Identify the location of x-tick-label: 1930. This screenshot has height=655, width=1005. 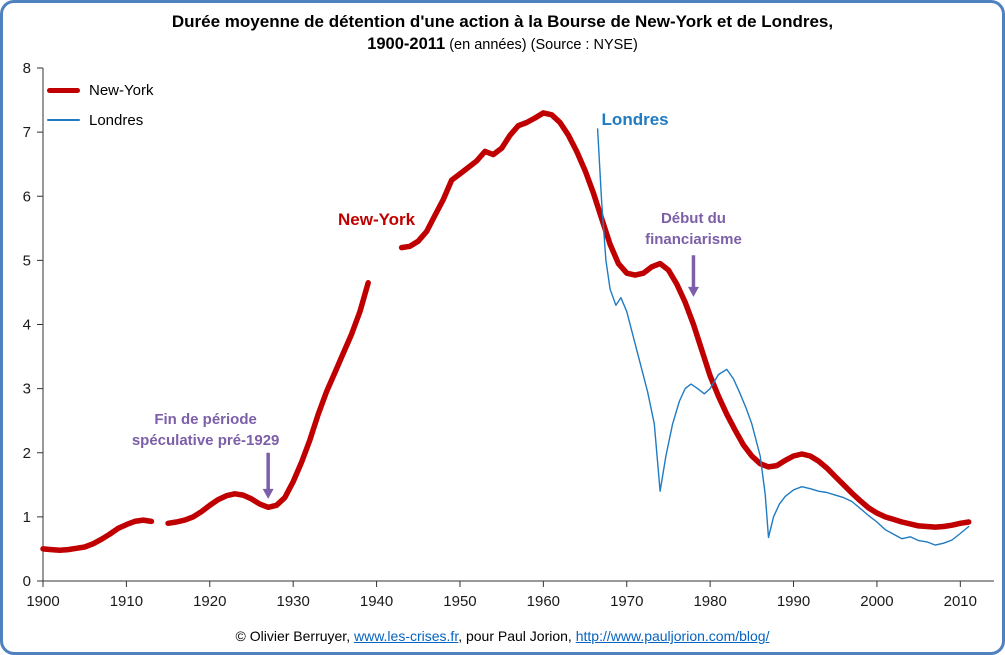
(292, 601).